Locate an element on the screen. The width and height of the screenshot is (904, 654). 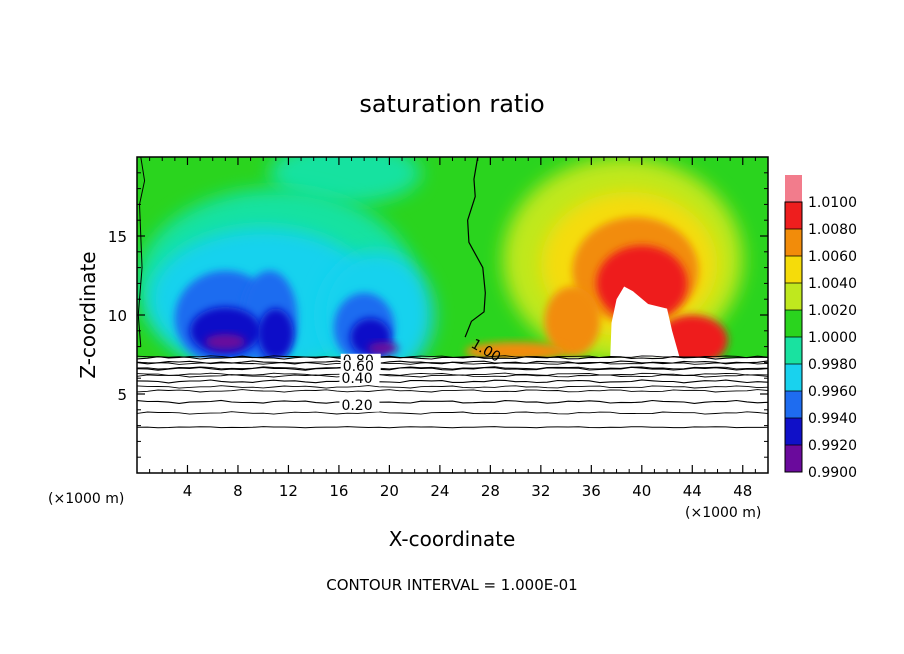
contour-label: 0.40 is located at coordinates (356, 379).